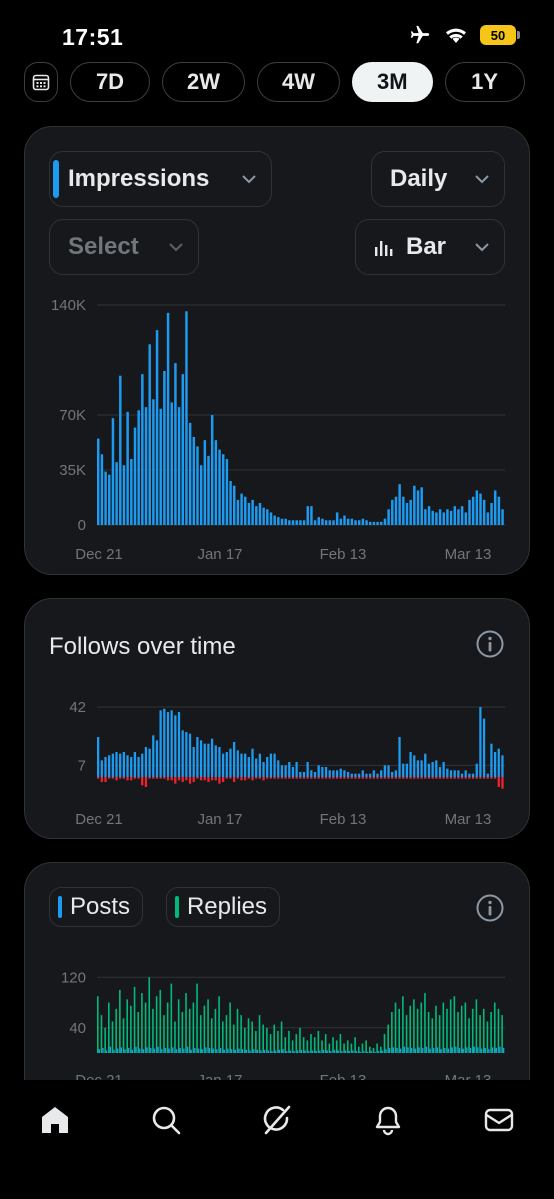 The image size is (554, 1199). I want to click on nav-grok, so click(277, 1120).